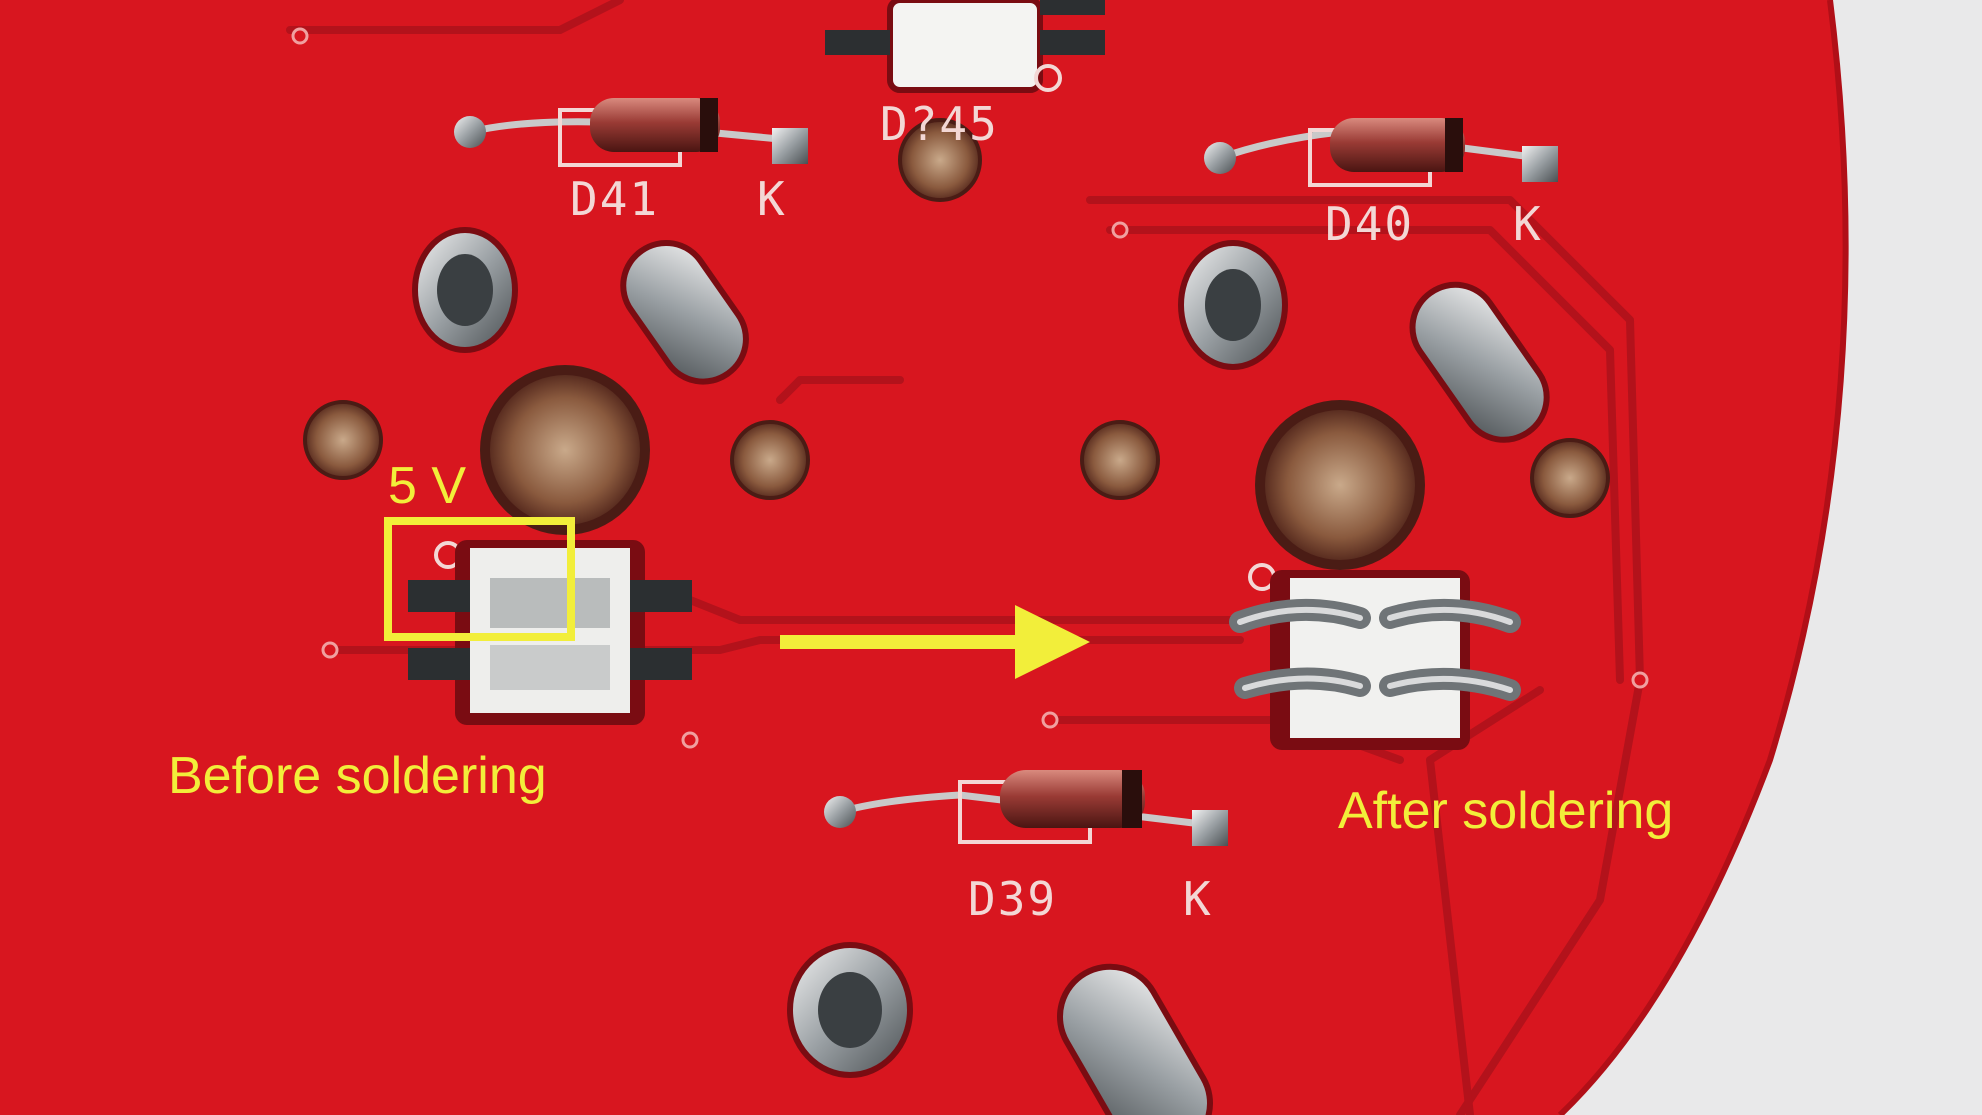 The width and height of the screenshot is (1982, 1115). What do you see at coordinates (772, 199) in the screenshot?
I see `silk-k-d41: K` at bounding box center [772, 199].